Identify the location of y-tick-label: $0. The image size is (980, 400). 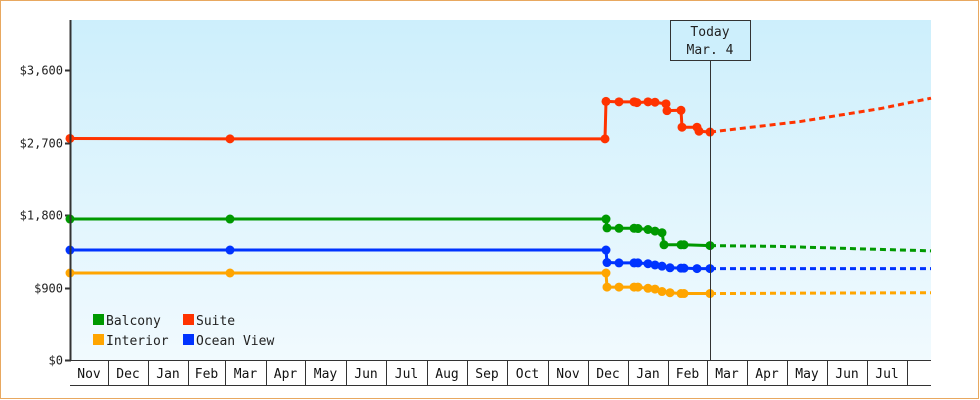
(56, 361).